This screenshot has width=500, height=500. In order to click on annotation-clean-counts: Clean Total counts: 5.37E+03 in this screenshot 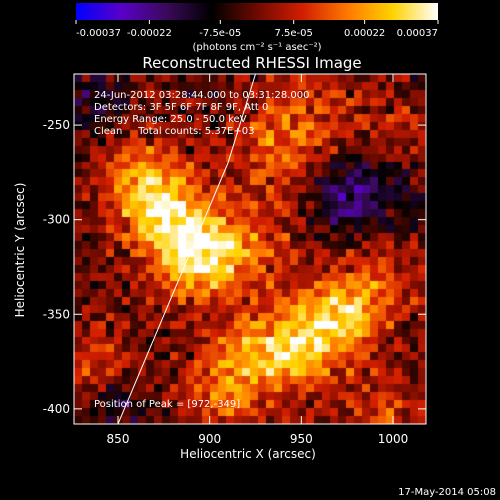, I will do `click(174, 131)`.